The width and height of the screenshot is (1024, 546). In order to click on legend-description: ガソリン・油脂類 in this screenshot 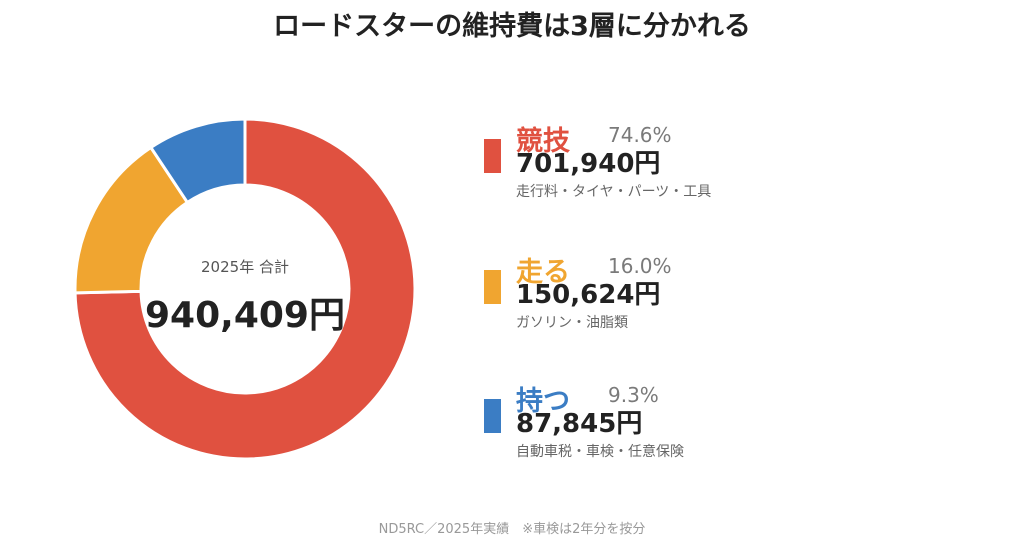, I will do `click(572, 323)`.